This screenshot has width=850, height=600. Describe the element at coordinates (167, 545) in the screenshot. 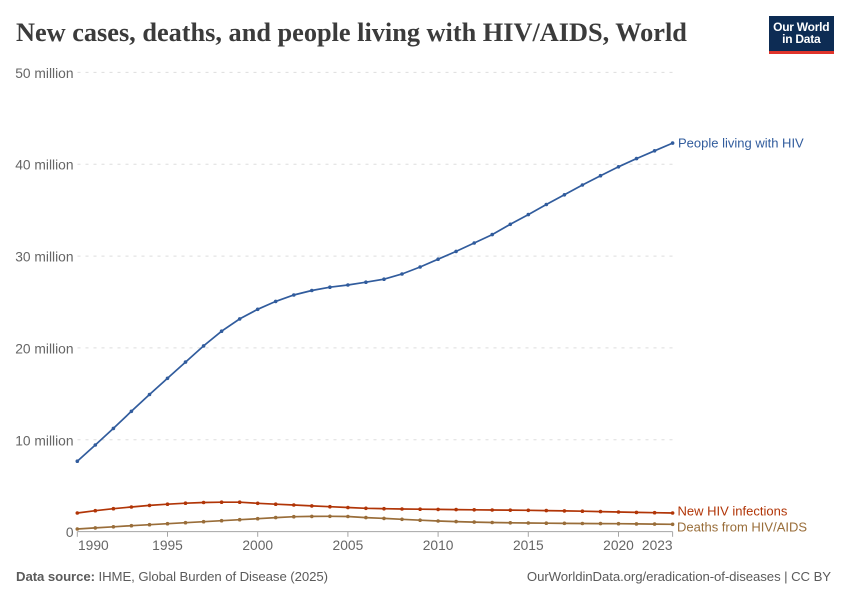

I see `svg-text: 1995` at that location.